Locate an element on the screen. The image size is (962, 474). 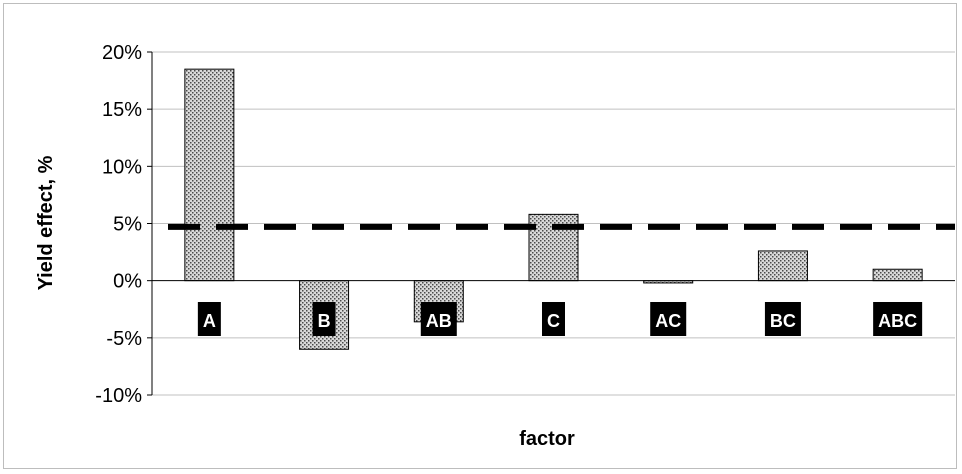
y-tick-label: 10% is located at coordinates (122, 167).